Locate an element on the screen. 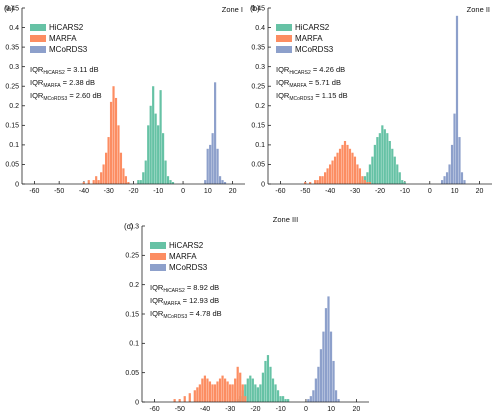 Image resolution: width=500 pixels, height=414 pixels. x-tick-label: 20 is located at coordinates (356, 409).